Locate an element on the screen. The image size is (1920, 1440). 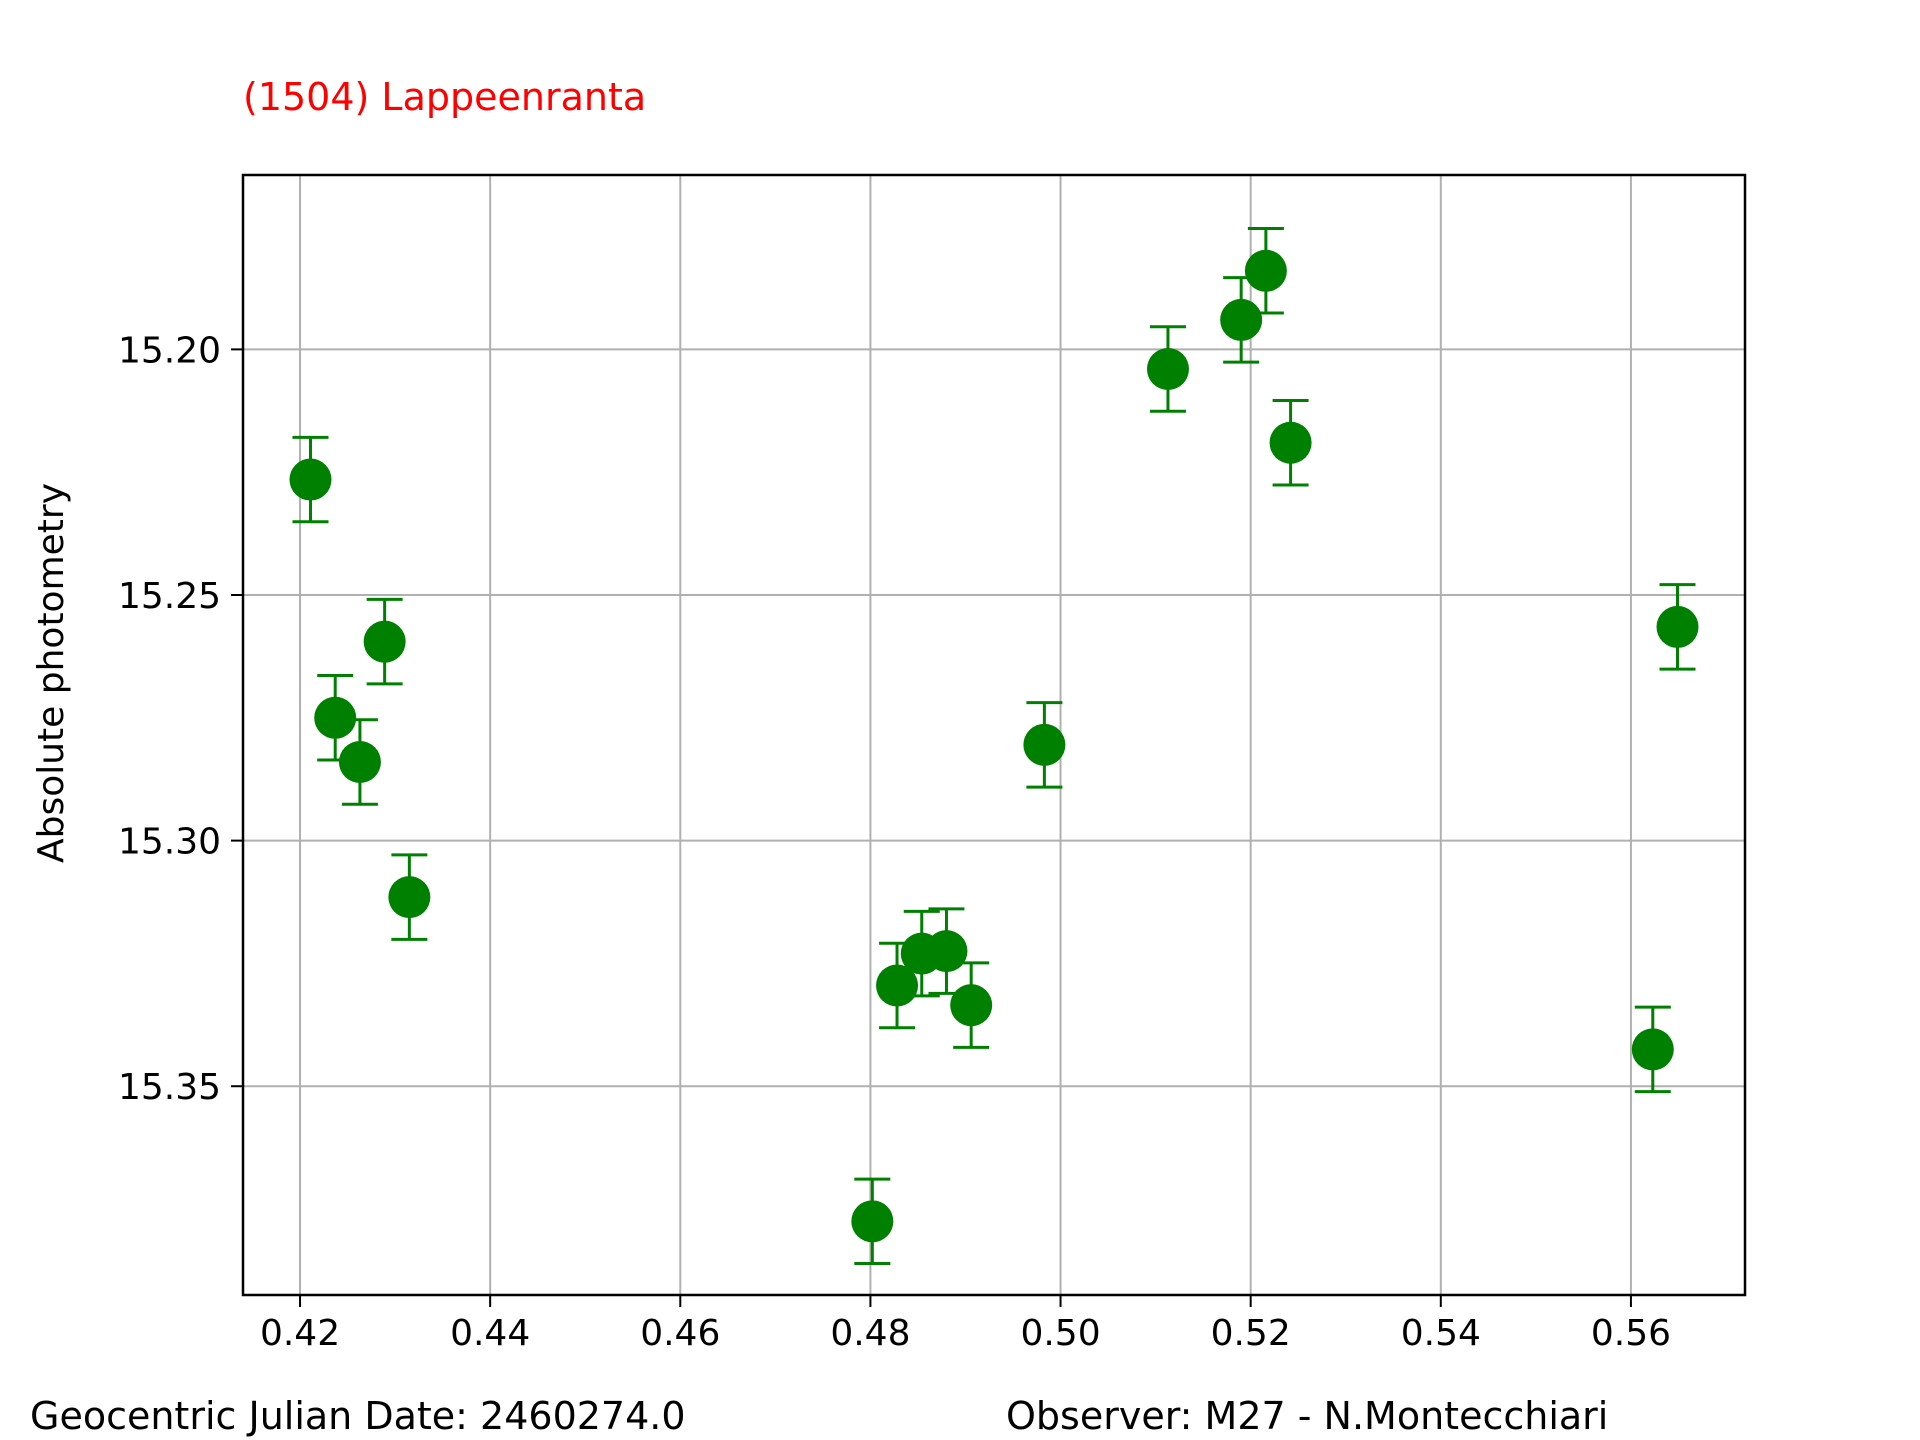
x-tick-label: 0.50 is located at coordinates (1060, 1333).